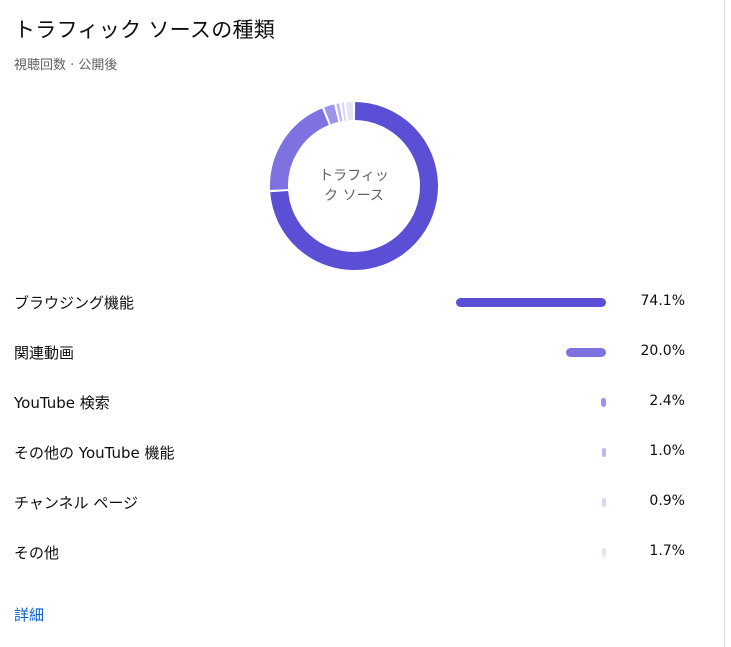 This screenshot has height=647, width=731. Describe the element at coordinates (667, 501) in the screenshot. I see `traffic-source-value: 0.9%` at that location.